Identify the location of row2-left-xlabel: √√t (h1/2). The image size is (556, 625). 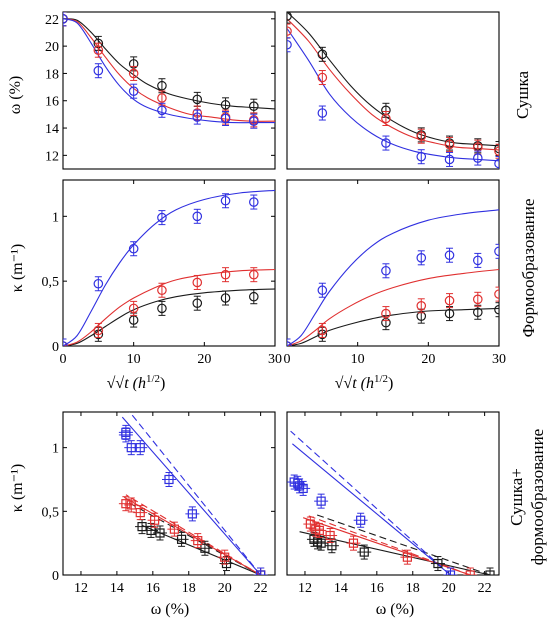
(136, 382).